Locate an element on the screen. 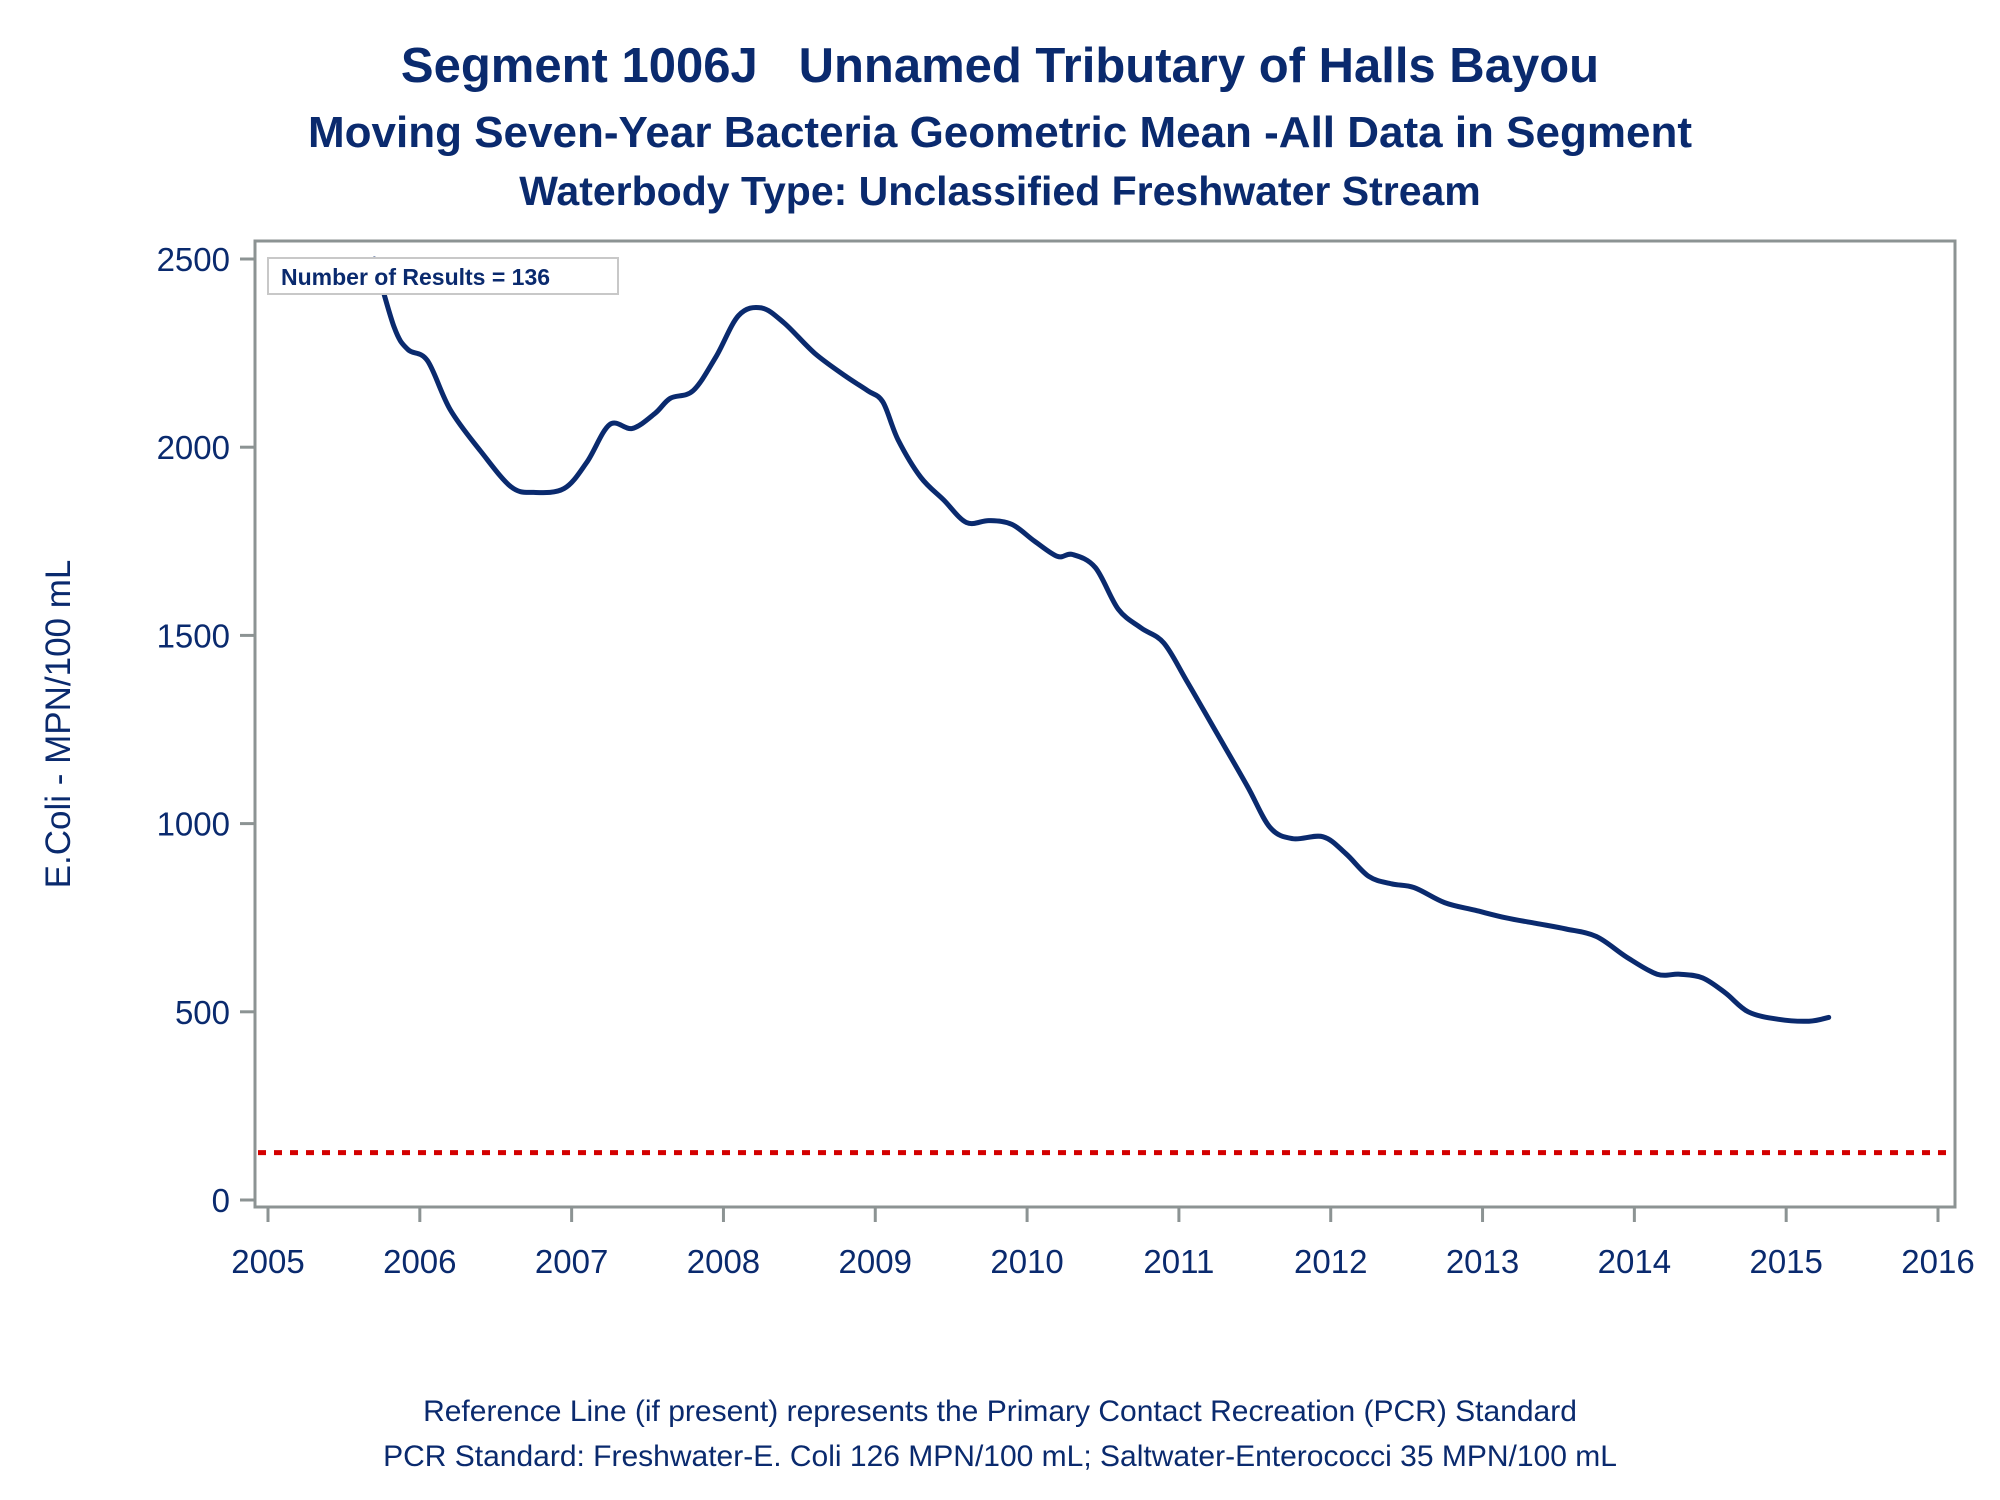 Image resolution: width=2000 pixels, height=1500 pixels. y-axis-label: E.Coli - MPN/100 mL is located at coordinates (58, 724).